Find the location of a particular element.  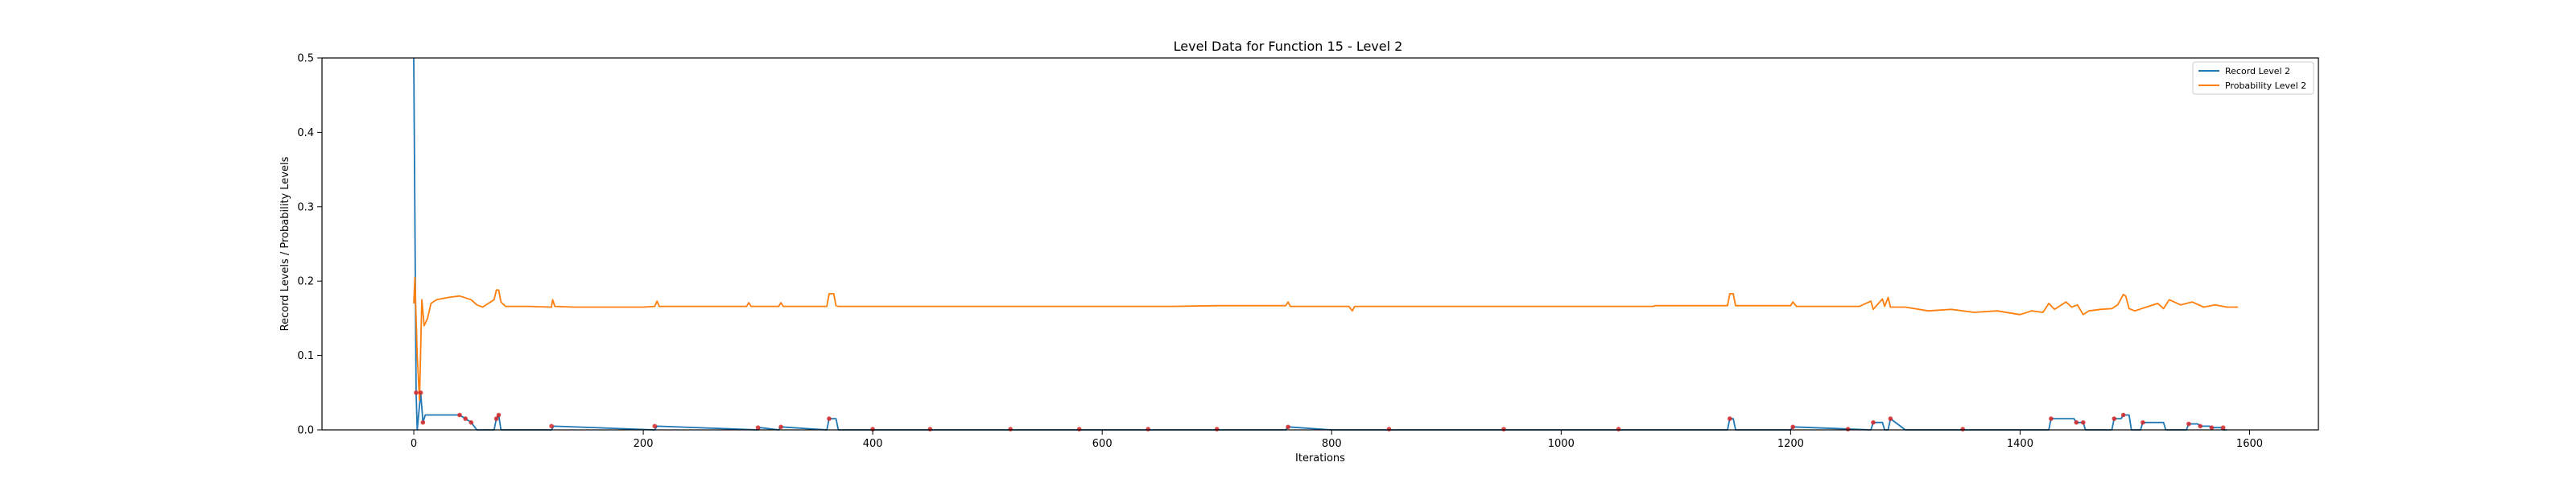

x-tick-label: 600 is located at coordinates (1102, 444).